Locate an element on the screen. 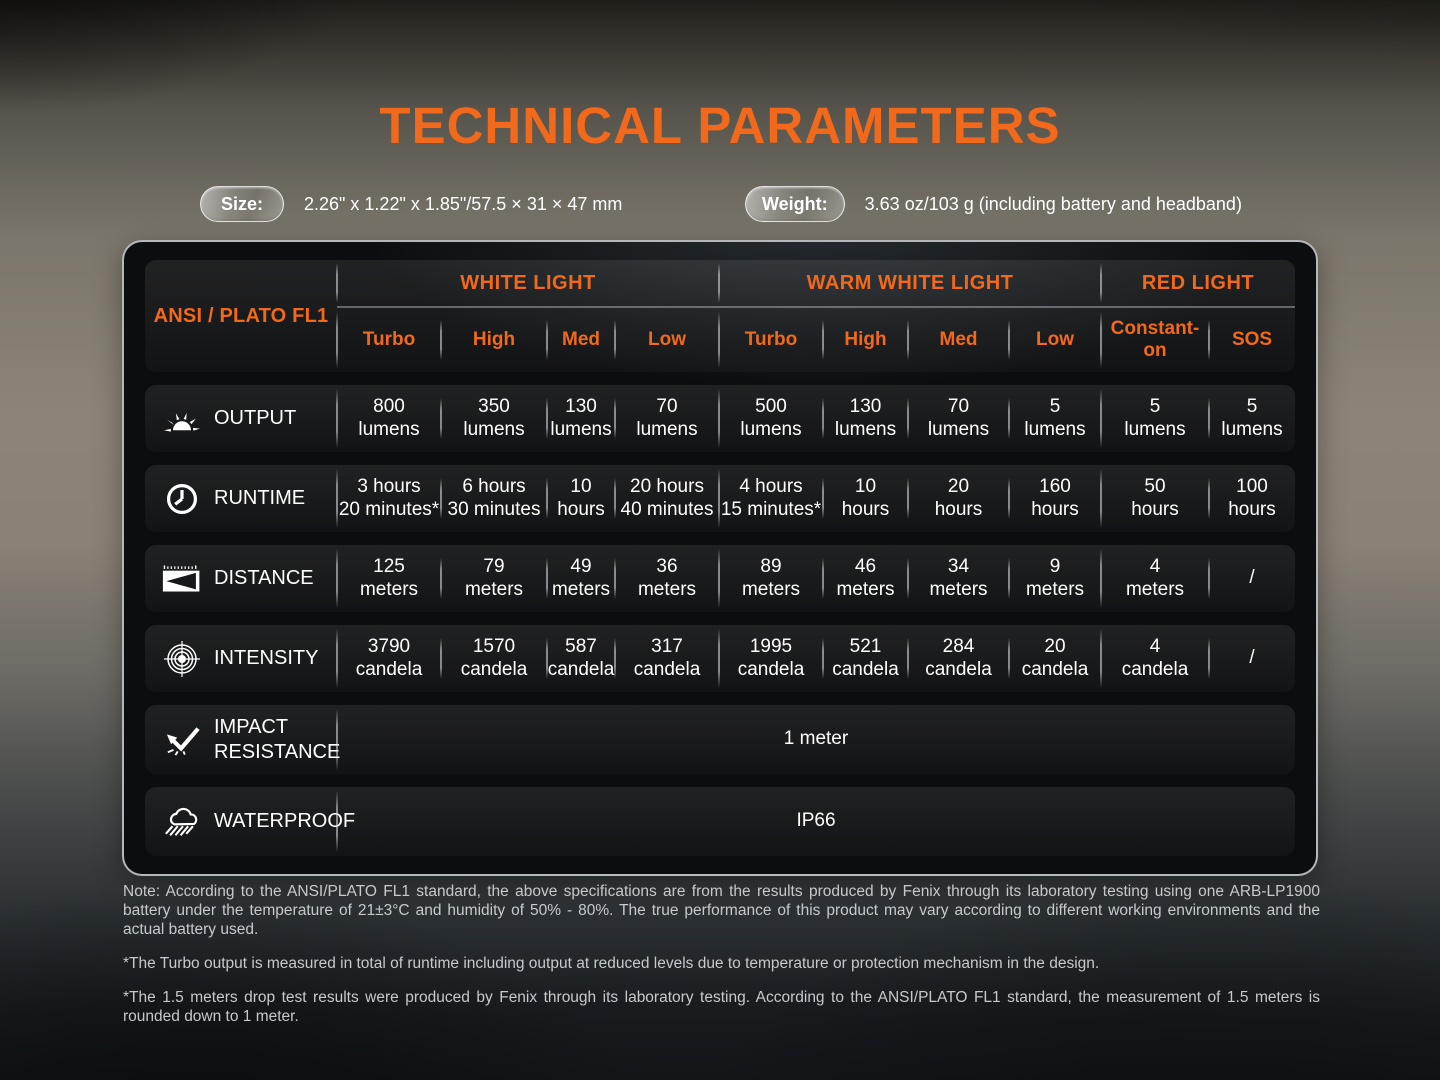 The height and width of the screenshot is (1080, 1440). cell-unit: 20 minutes* is located at coordinates (389, 509).